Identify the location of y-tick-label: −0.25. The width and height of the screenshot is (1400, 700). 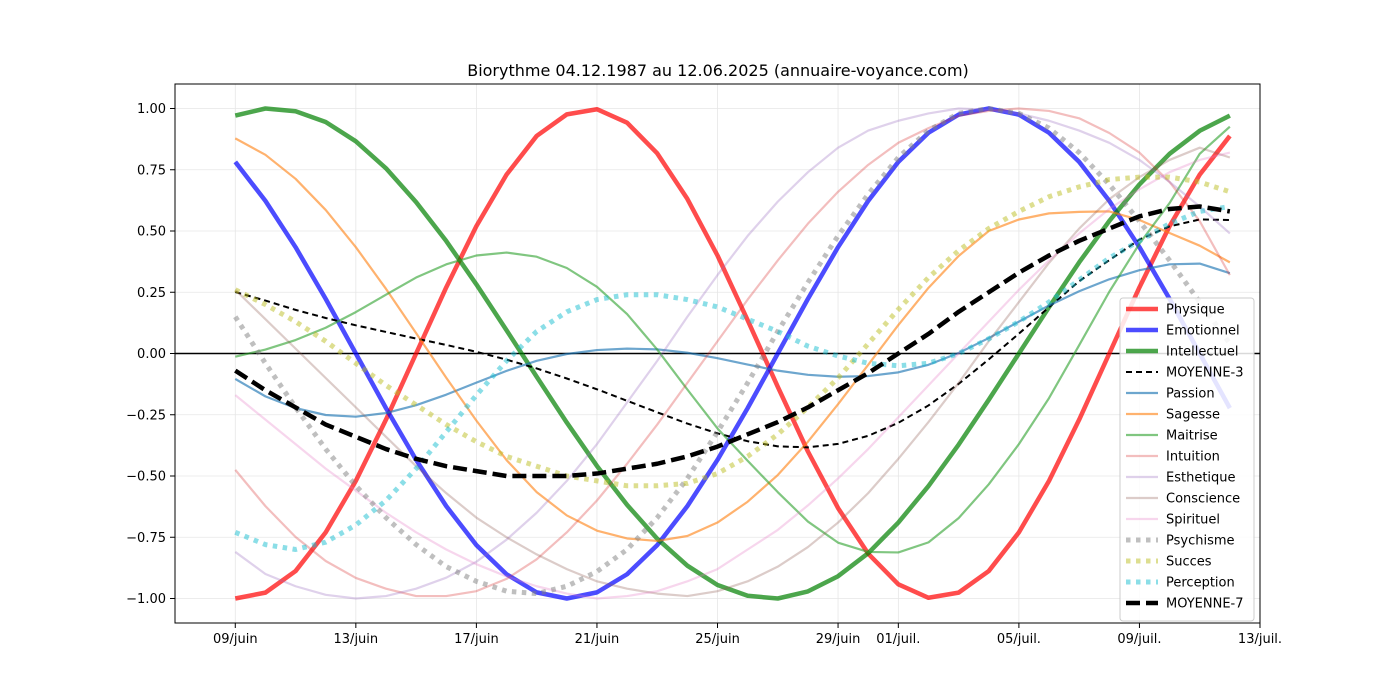
(146, 415).